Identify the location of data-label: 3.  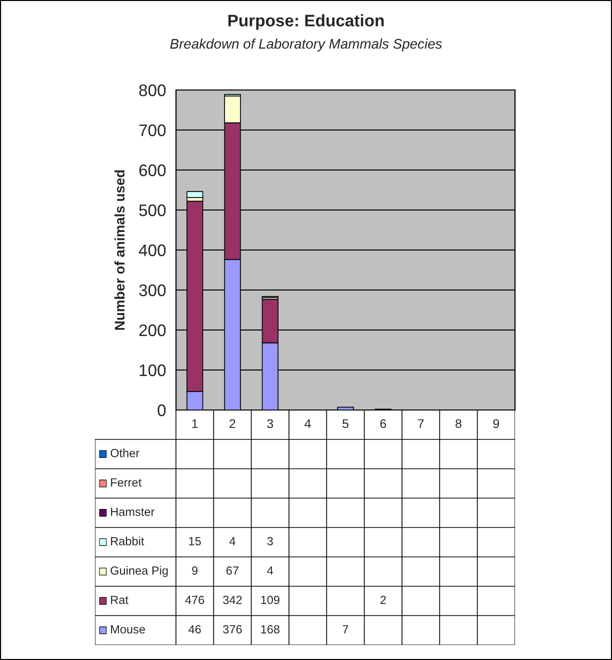
(270, 541).